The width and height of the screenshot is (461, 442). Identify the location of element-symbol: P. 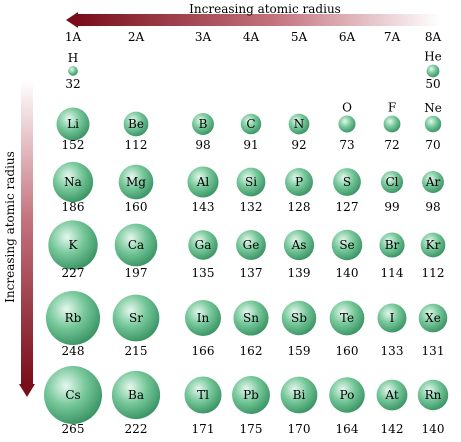
(299, 182).